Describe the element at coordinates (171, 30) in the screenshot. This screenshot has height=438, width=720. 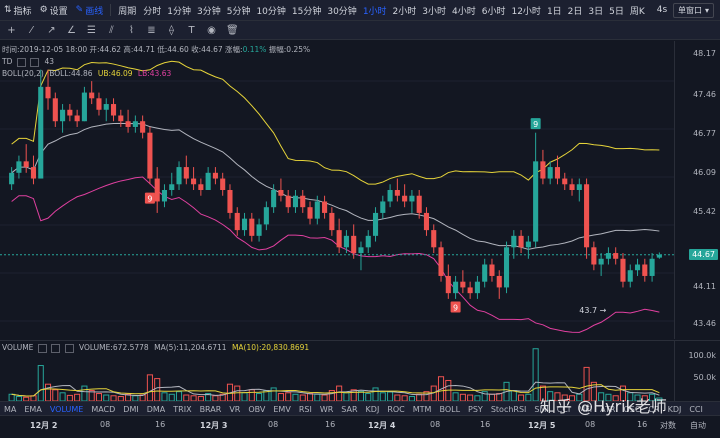
I see `pattern-tool-icon: ⟠` at that location.